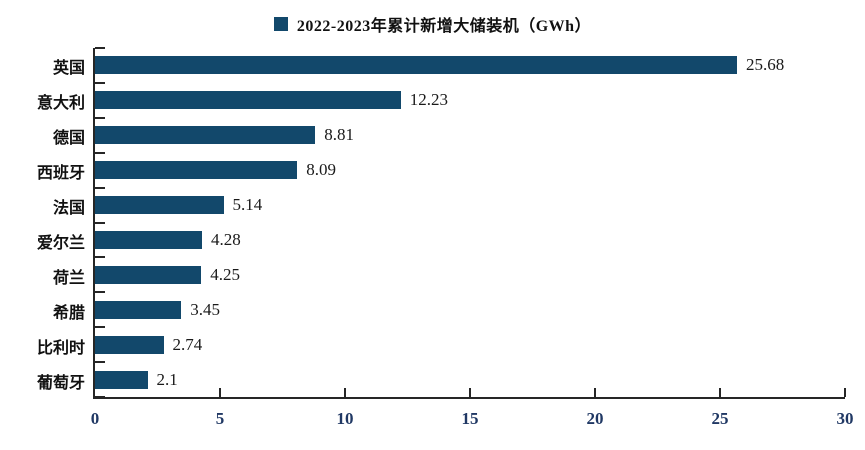 Image resolution: width=865 pixels, height=450 pixels. What do you see at coordinates (280, 24) in the screenshot?
I see `legend-swatch-icon` at bounding box center [280, 24].